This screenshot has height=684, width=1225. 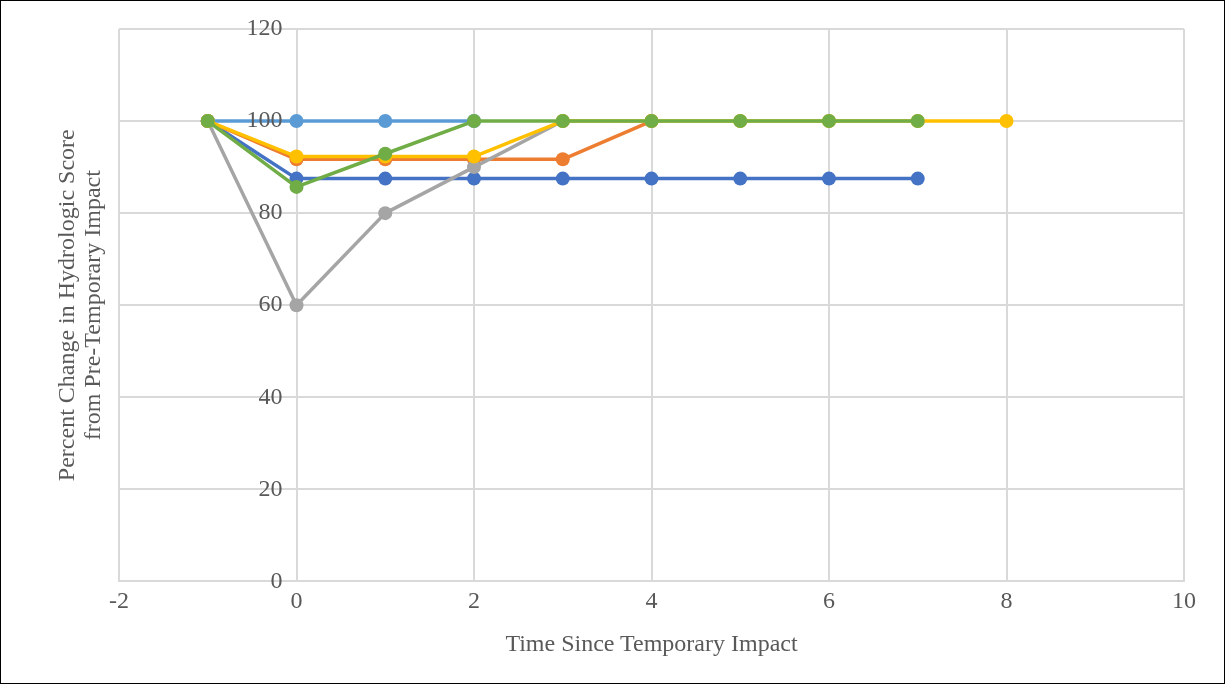 What do you see at coordinates (1006, 600) in the screenshot?
I see `x-tick-label: 8` at bounding box center [1006, 600].